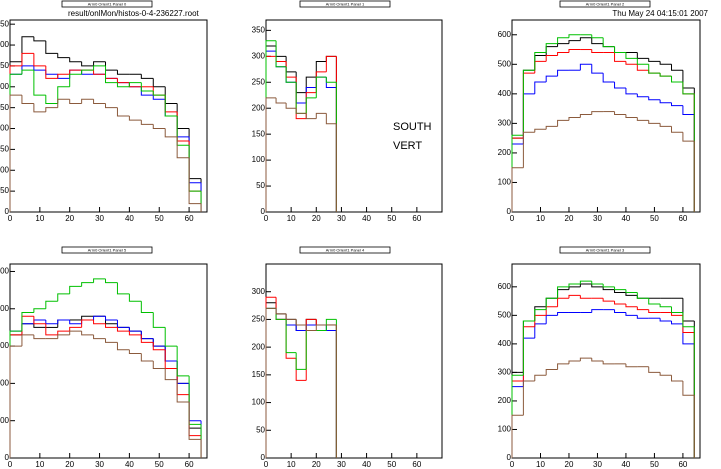 The height and width of the screenshot is (469, 721). I want to click on y-tick-label: 150, so click(5, 149).